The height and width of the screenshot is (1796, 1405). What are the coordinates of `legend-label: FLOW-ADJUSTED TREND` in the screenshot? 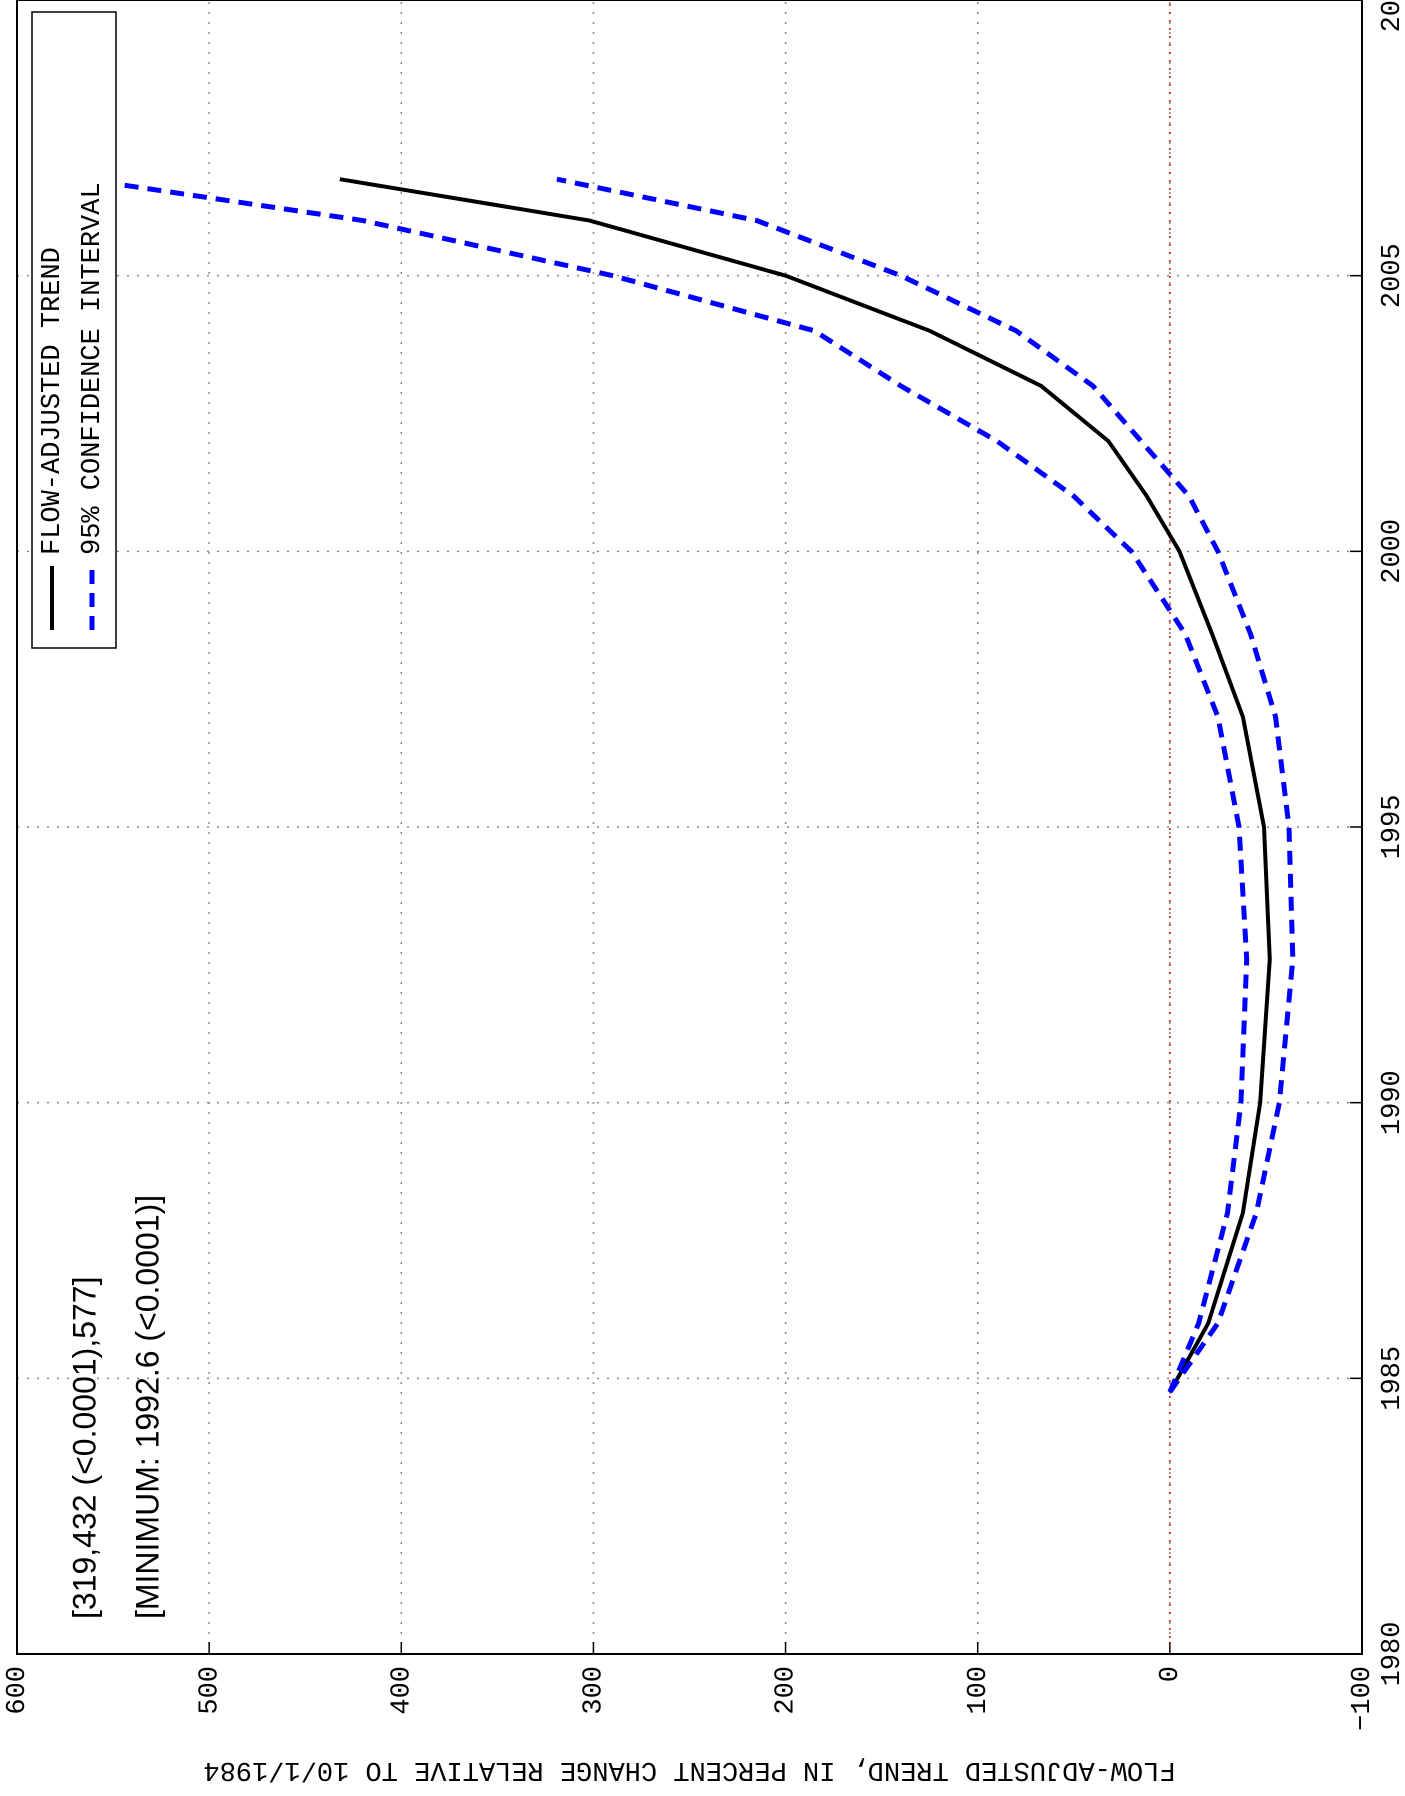 It's located at (53, 401).